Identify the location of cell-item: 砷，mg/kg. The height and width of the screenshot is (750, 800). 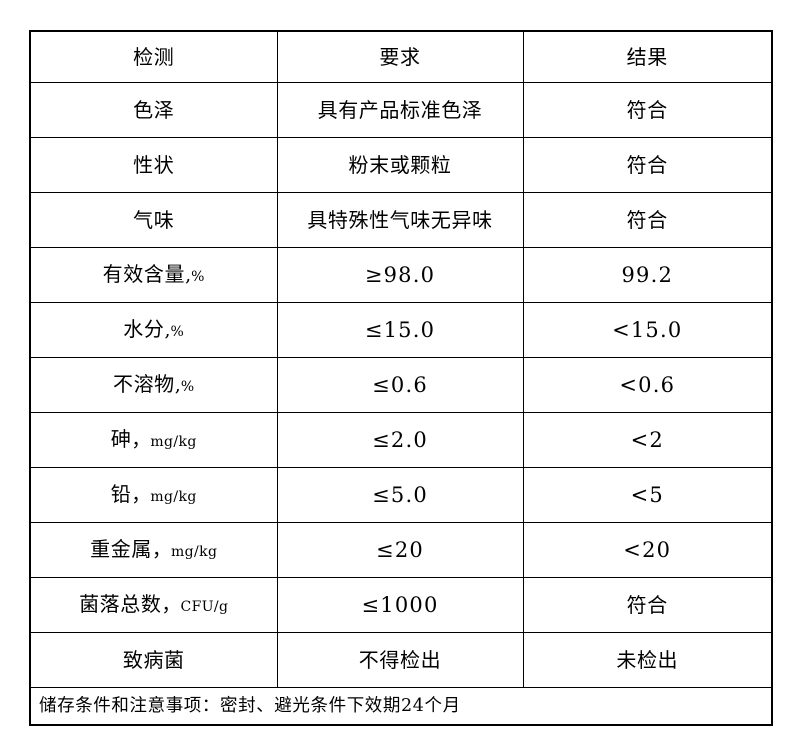
(153, 440).